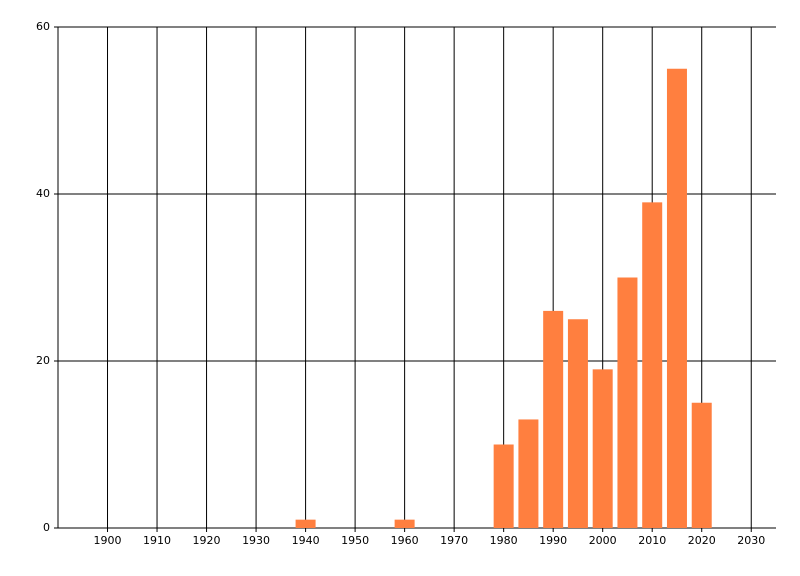 This screenshot has height=576, width=800. What do you see at coordinates (504, 540) in the screenshot?
I see `x-tick-label: 1980` at bounding box center [504, 540].